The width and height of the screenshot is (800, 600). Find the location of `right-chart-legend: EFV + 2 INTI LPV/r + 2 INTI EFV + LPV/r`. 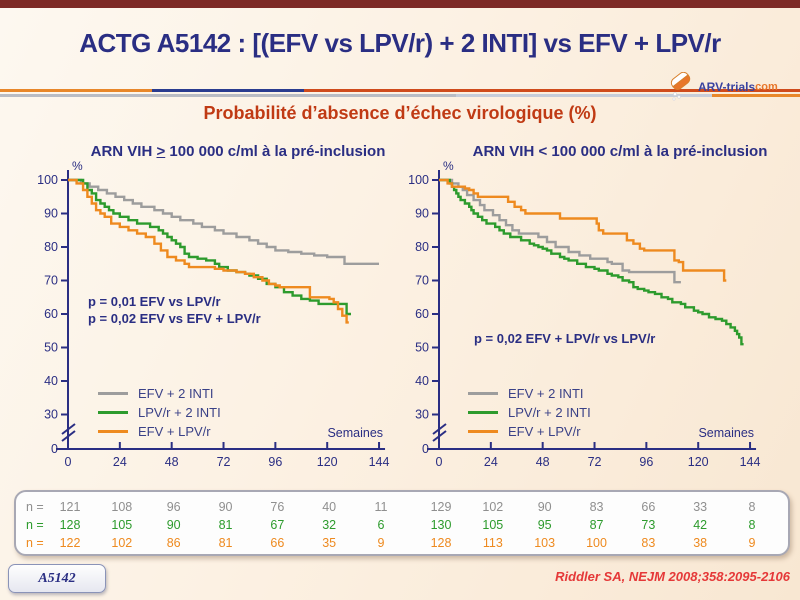

right-chart-legend: EFV + 2 INTI LPV/r + 2 INTI EFV + LPV/r is located at coordinates (529, 412).